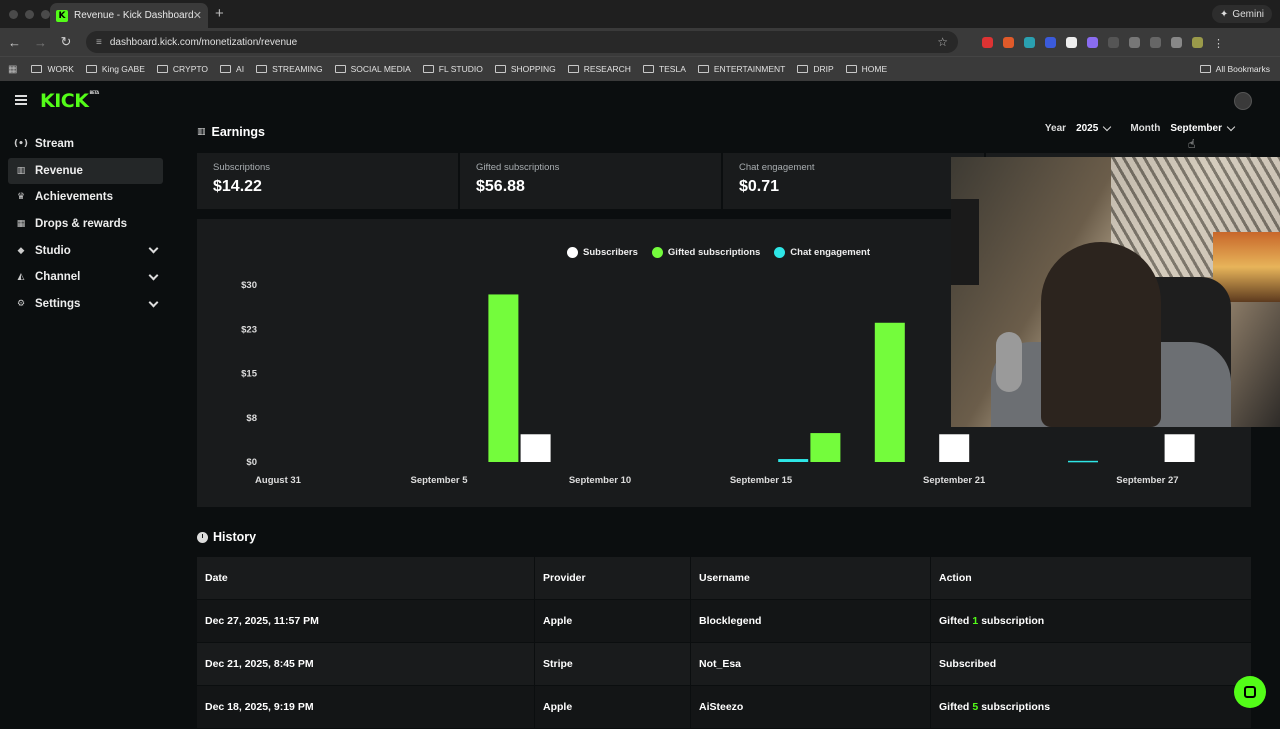 The image size is (1280, 729). I want to click on stat-card-gifted: Gifted subscriptions $56.88, so click(591, 181).